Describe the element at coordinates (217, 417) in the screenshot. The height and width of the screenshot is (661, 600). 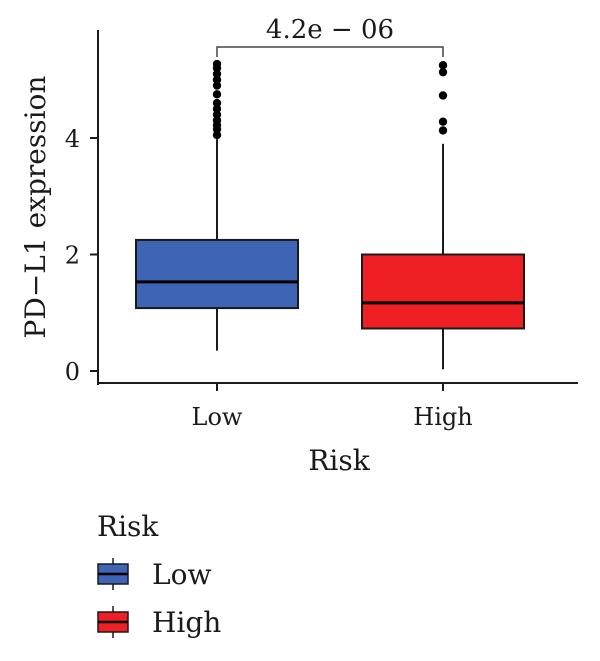
I see `x-tick-label: Low` at that location.